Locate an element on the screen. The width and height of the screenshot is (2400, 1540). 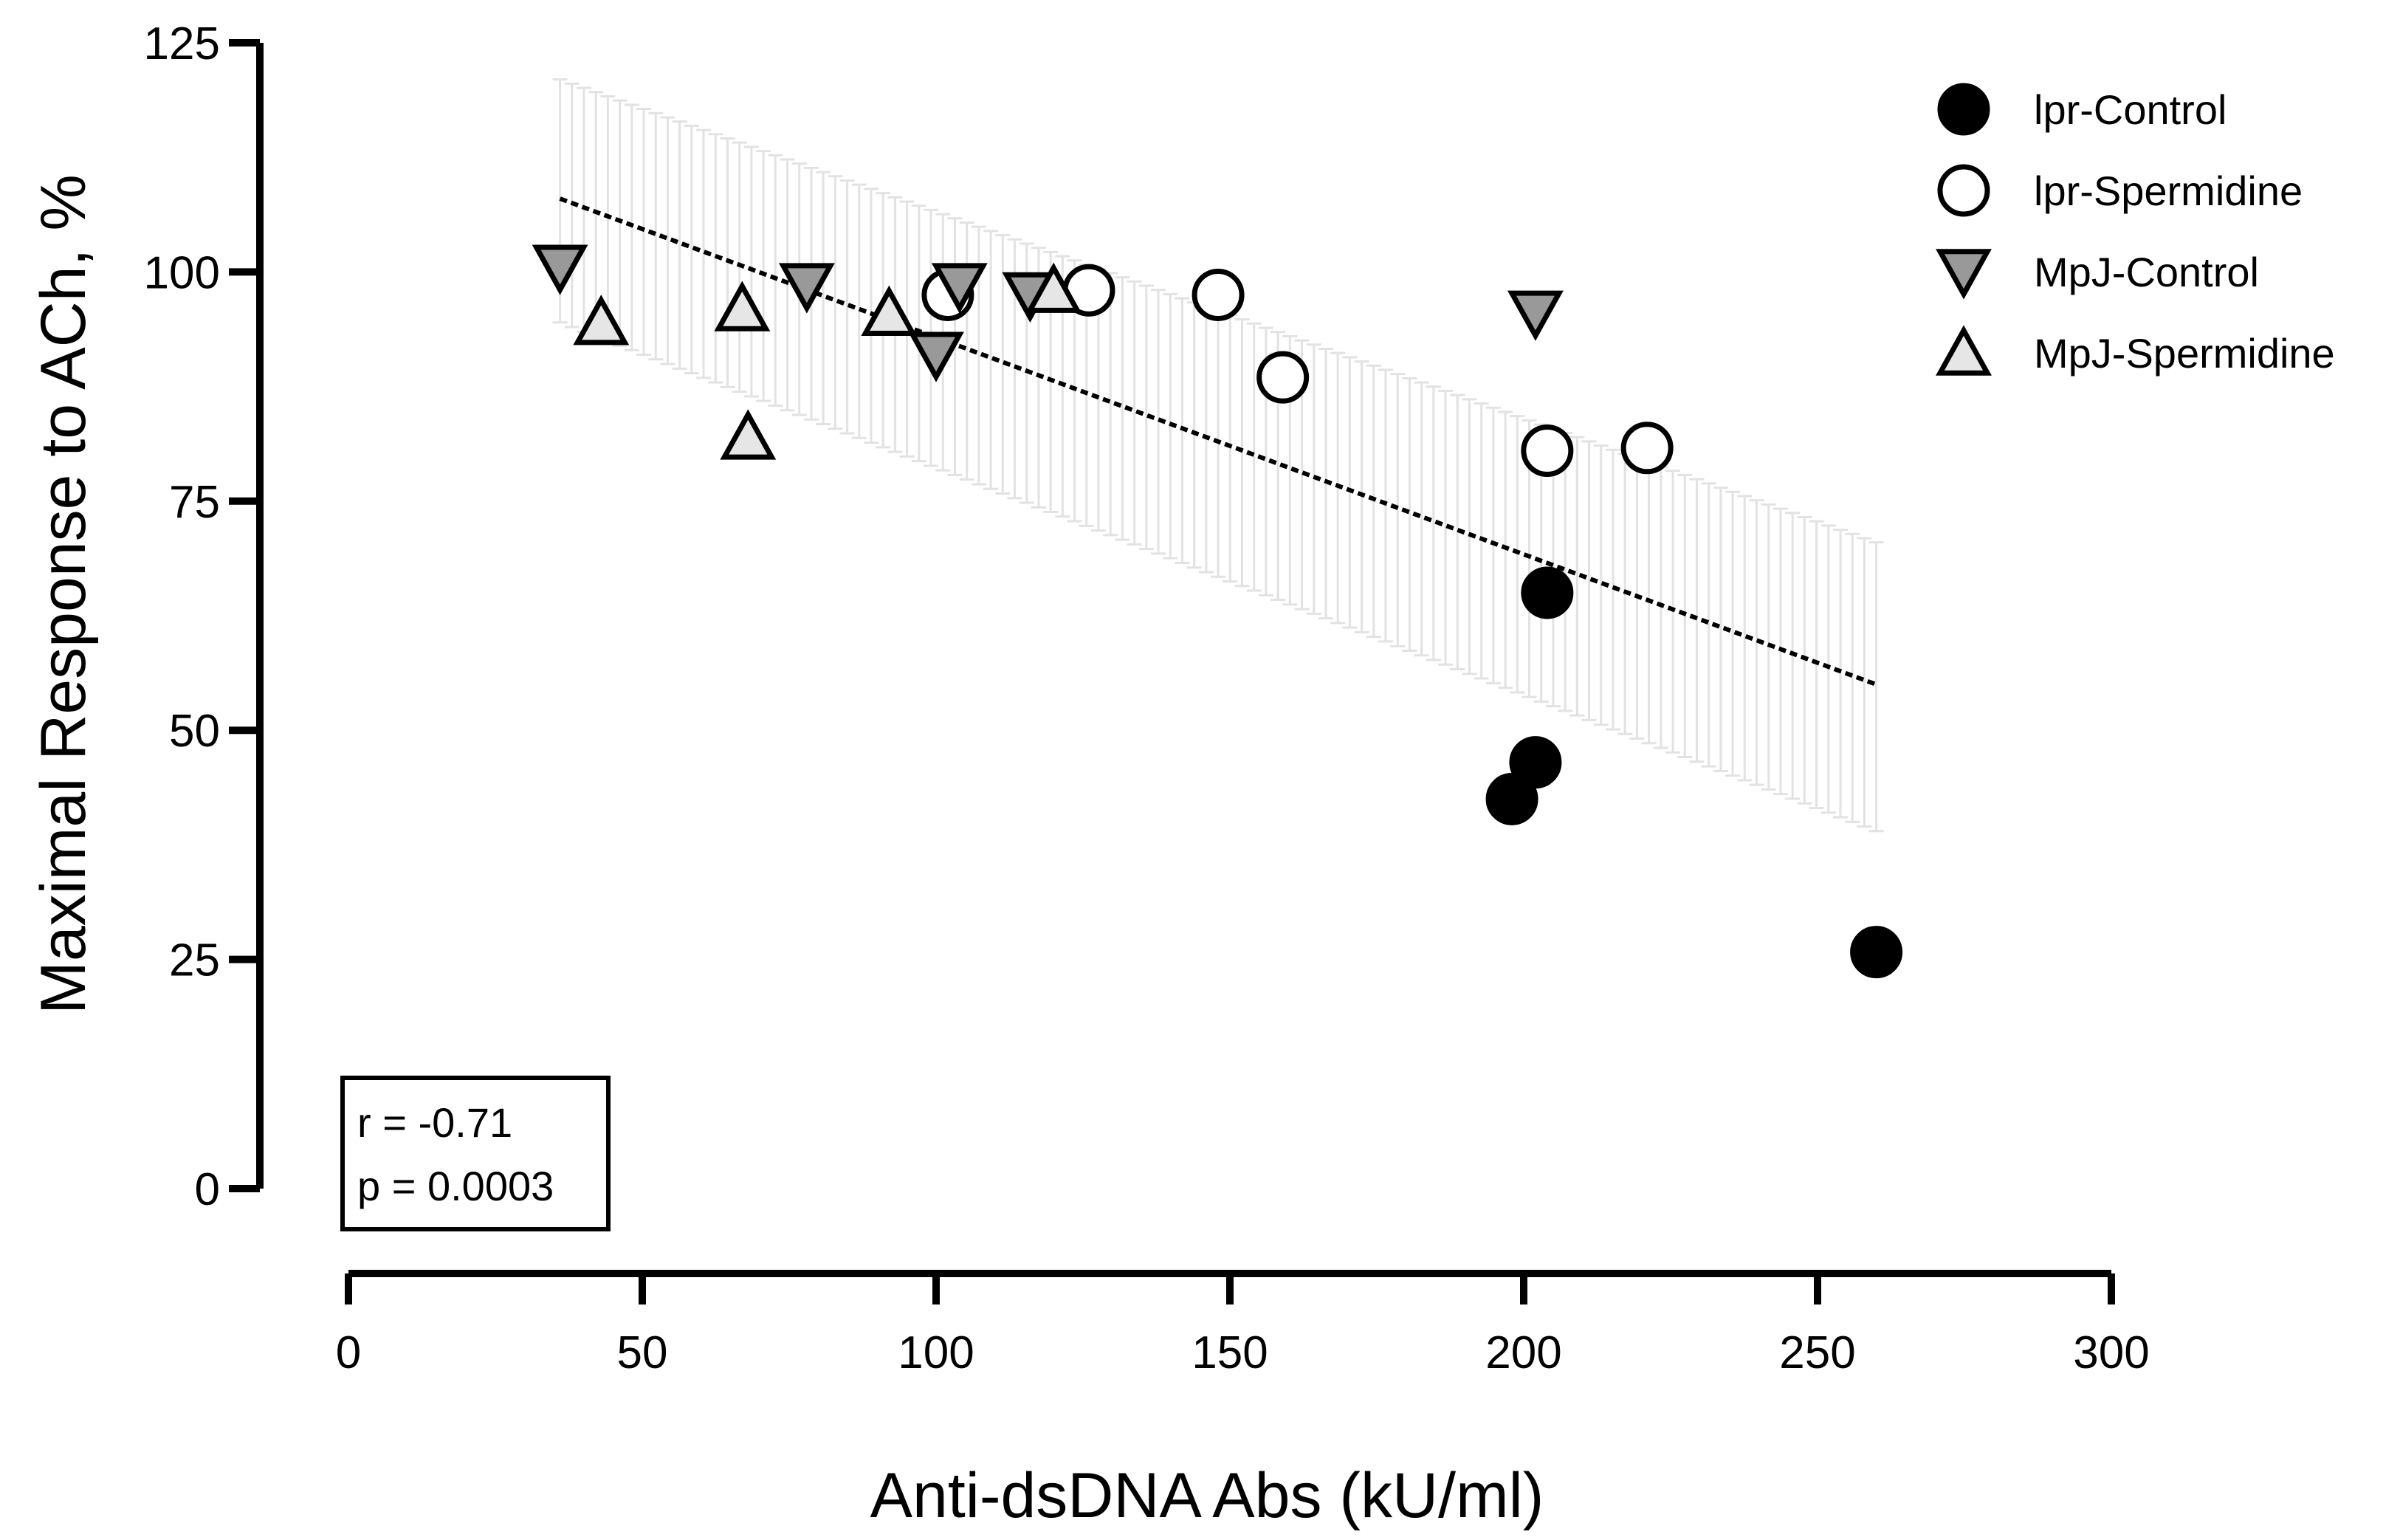
x-tick-label: 300 is located at coordinates (2111, 1352).